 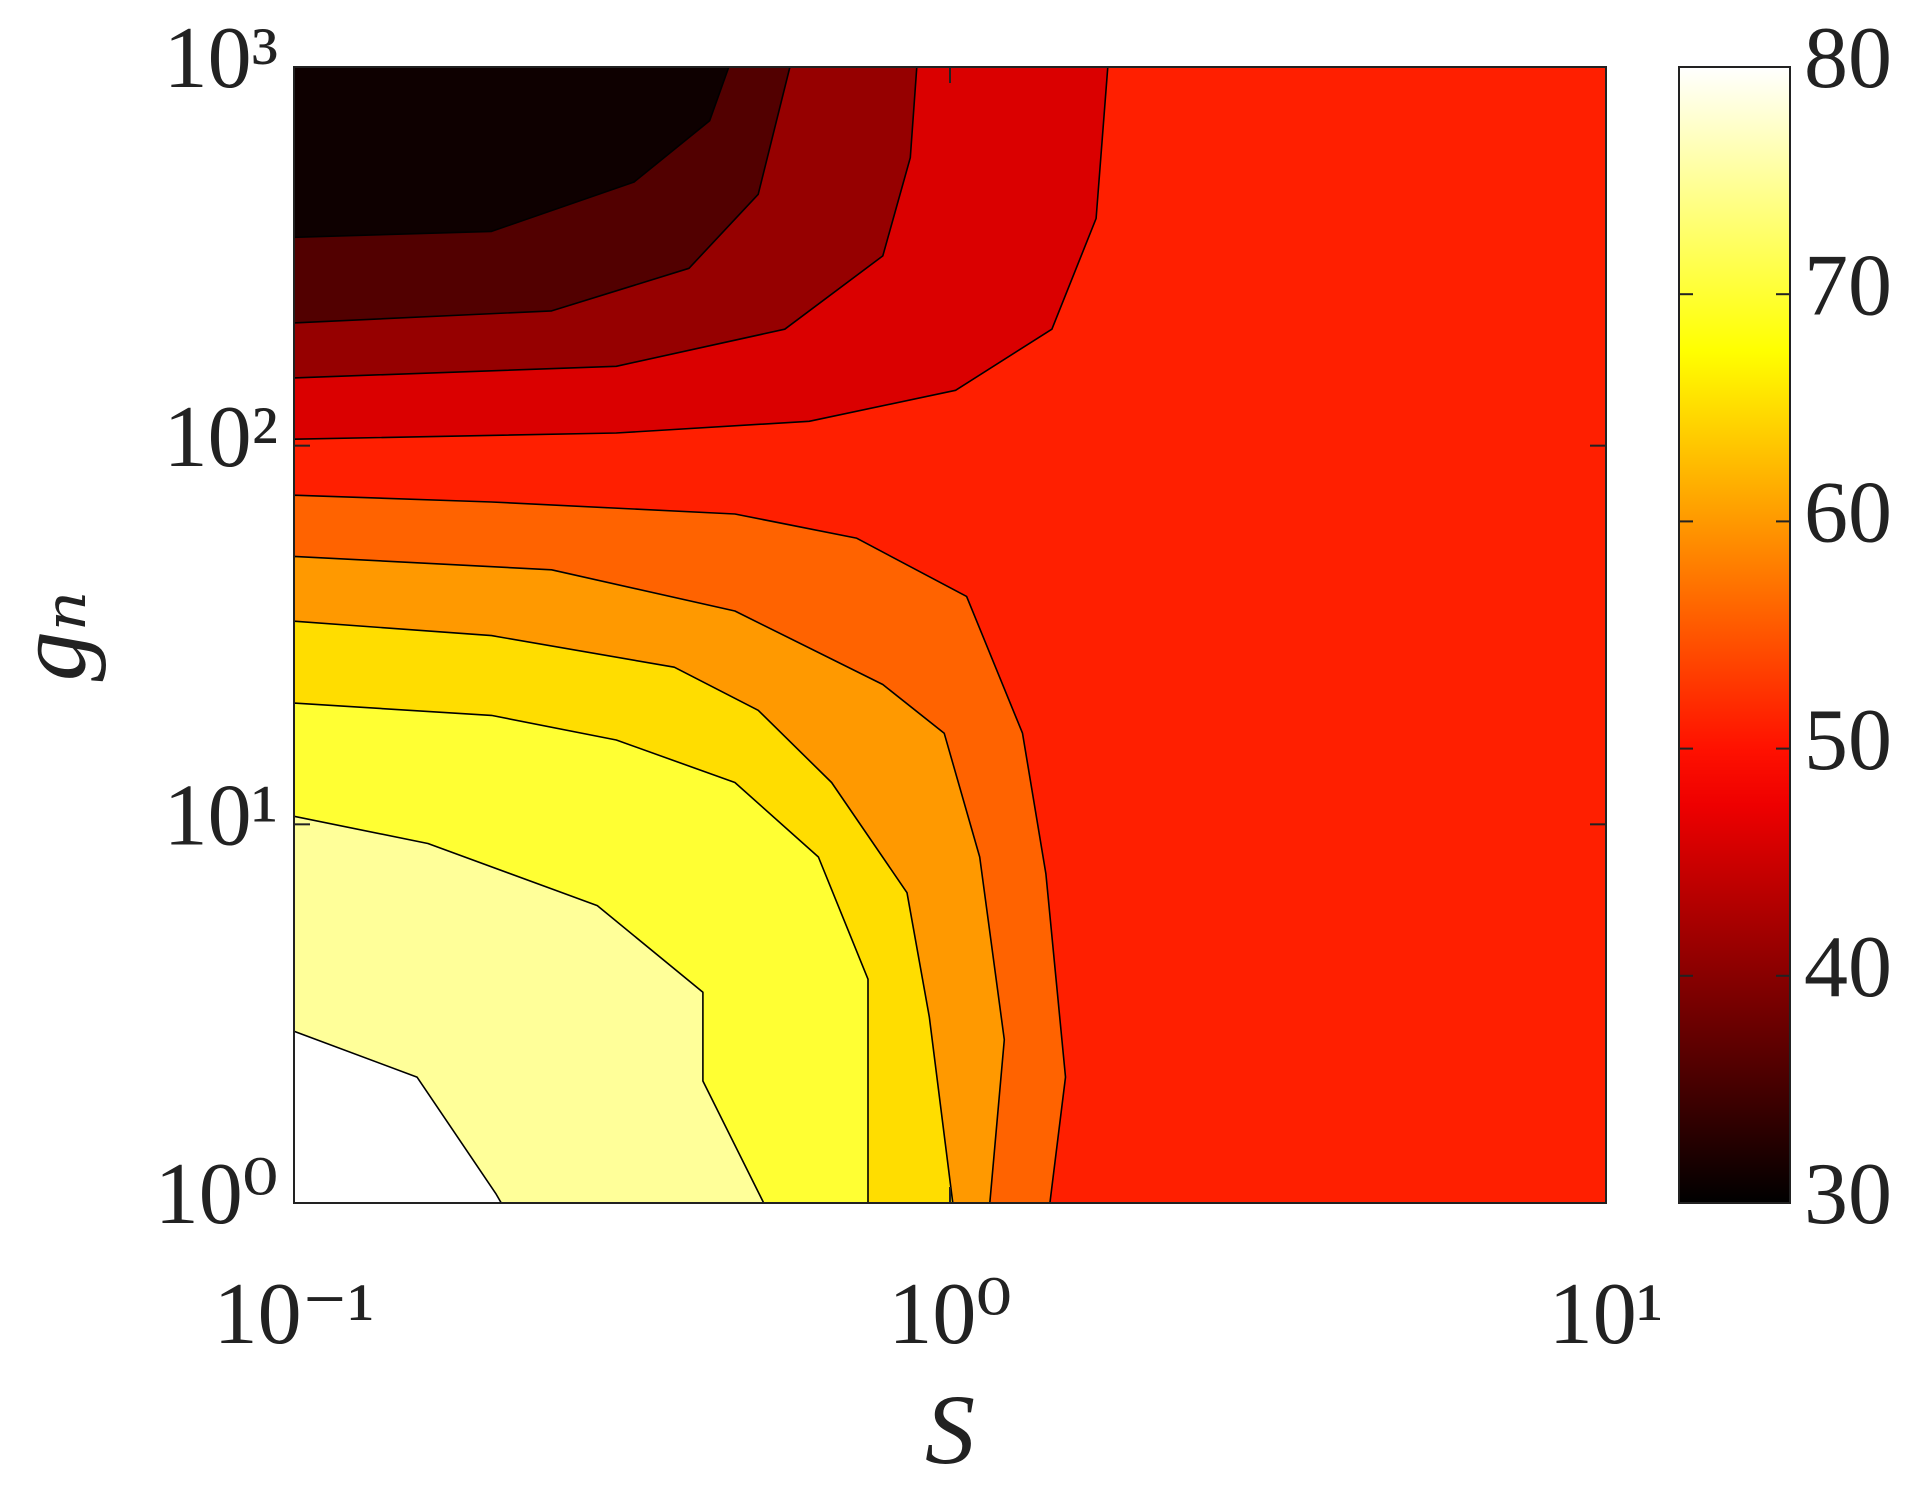 What do you see at coordinates (294, 1314) in the screenshot?
I see `x-tick-label: 10⁻¹` at bounding box center [294, 1314].